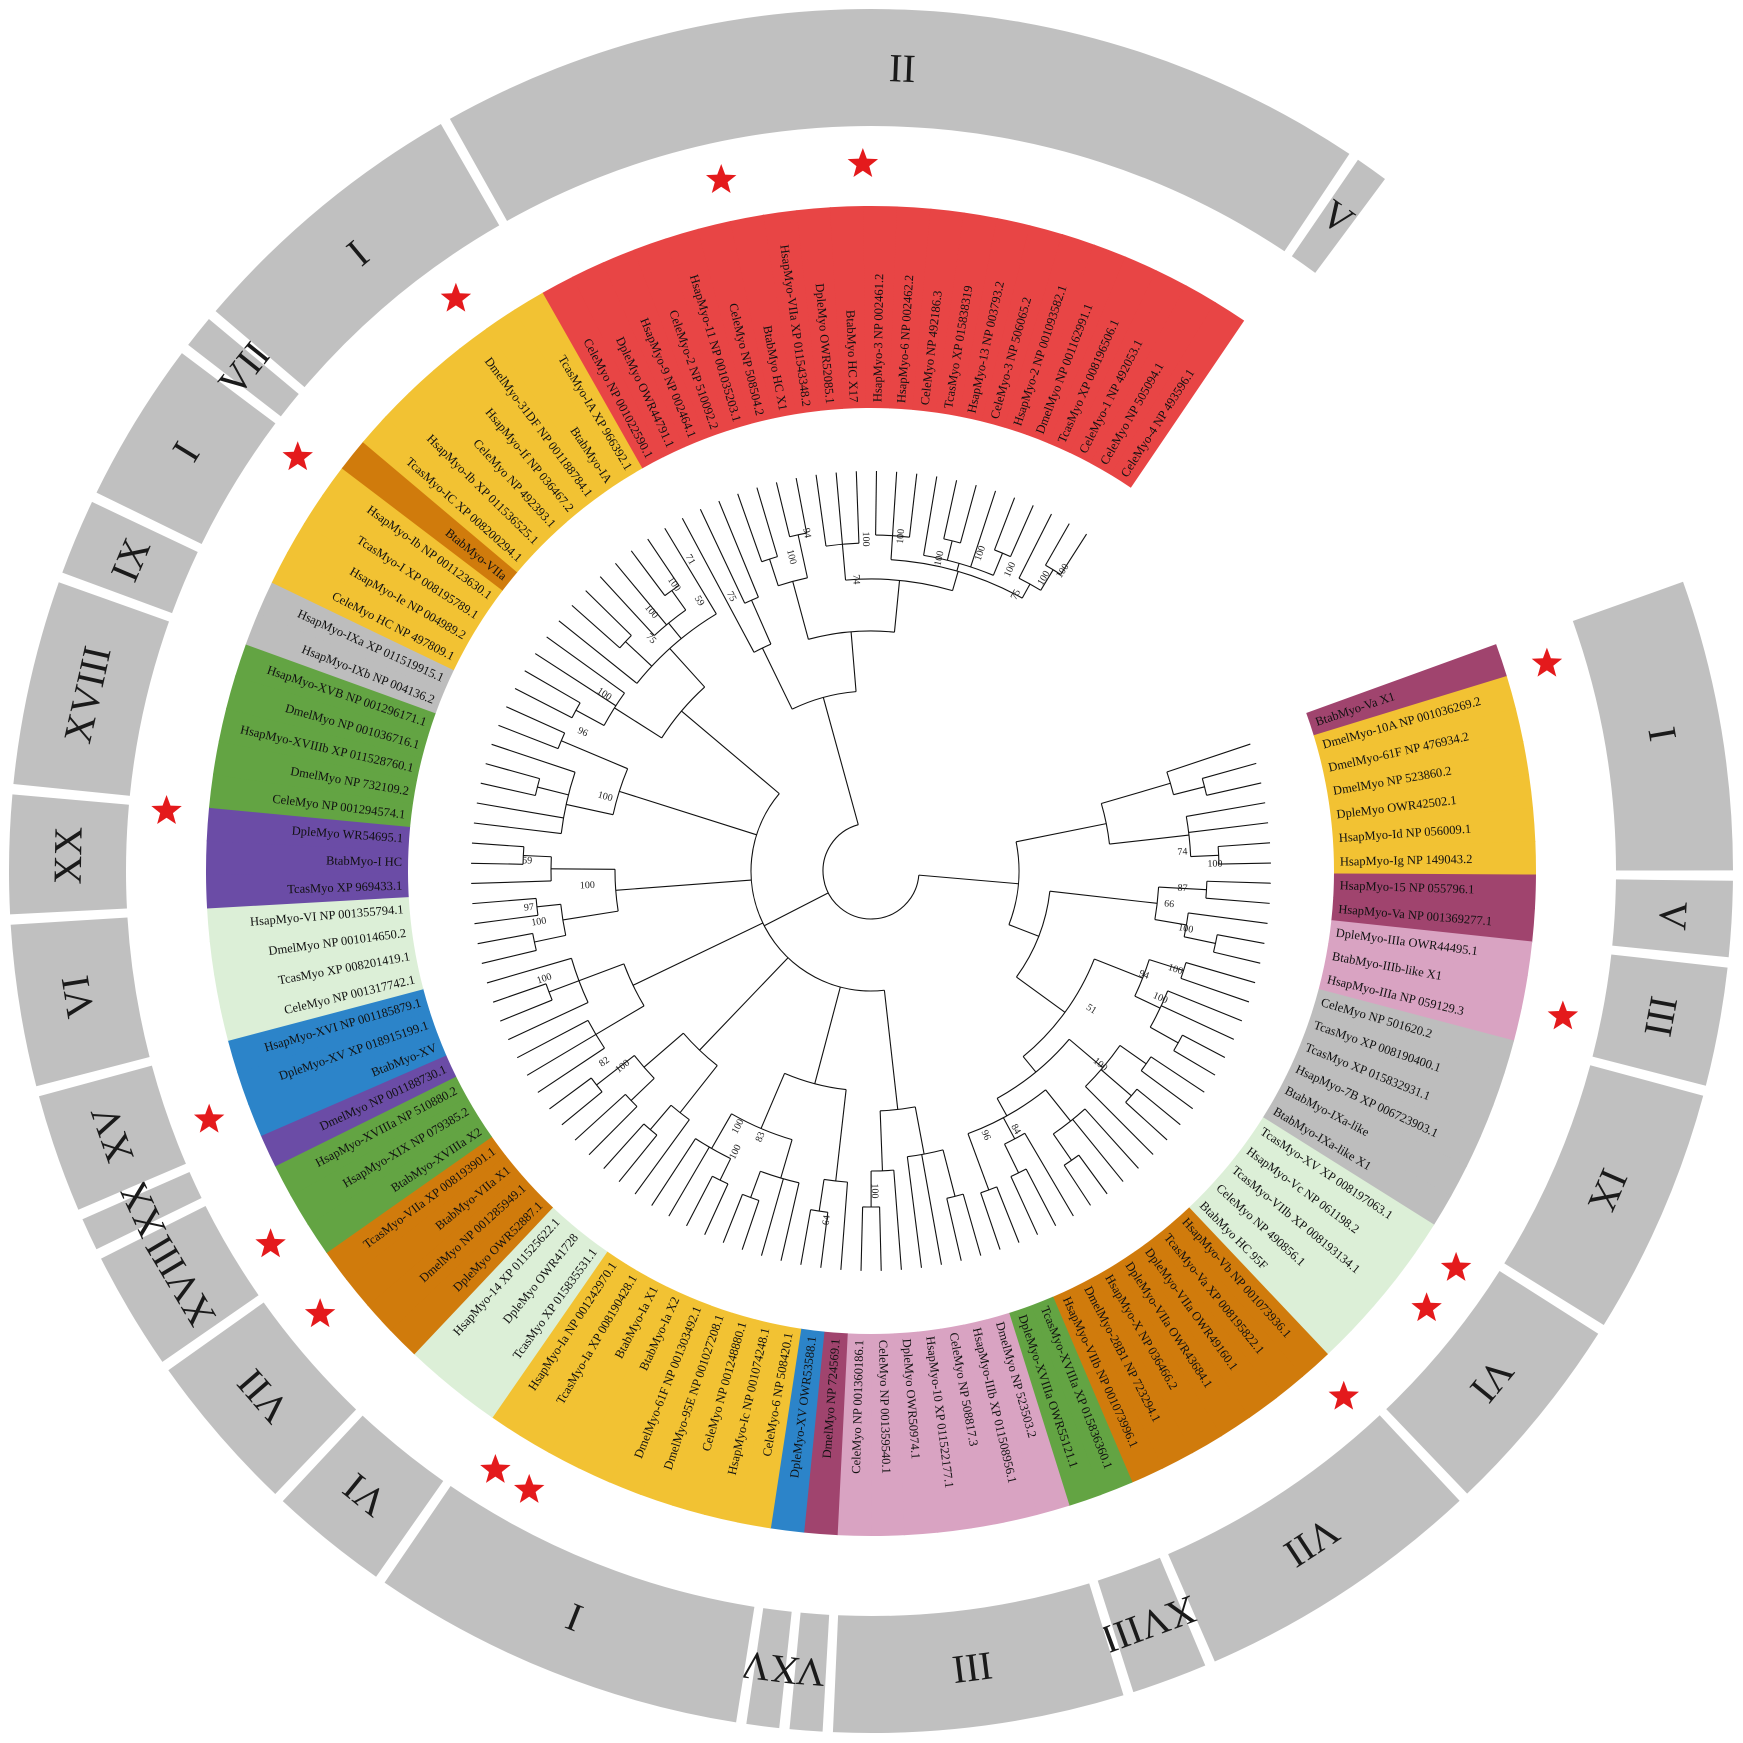 This screenshot has height=1743, width=1743. Describe the element at coordinates (364, 860) in the screenshot. I see `leaf-label: BtabMyo-I HC` at that location.